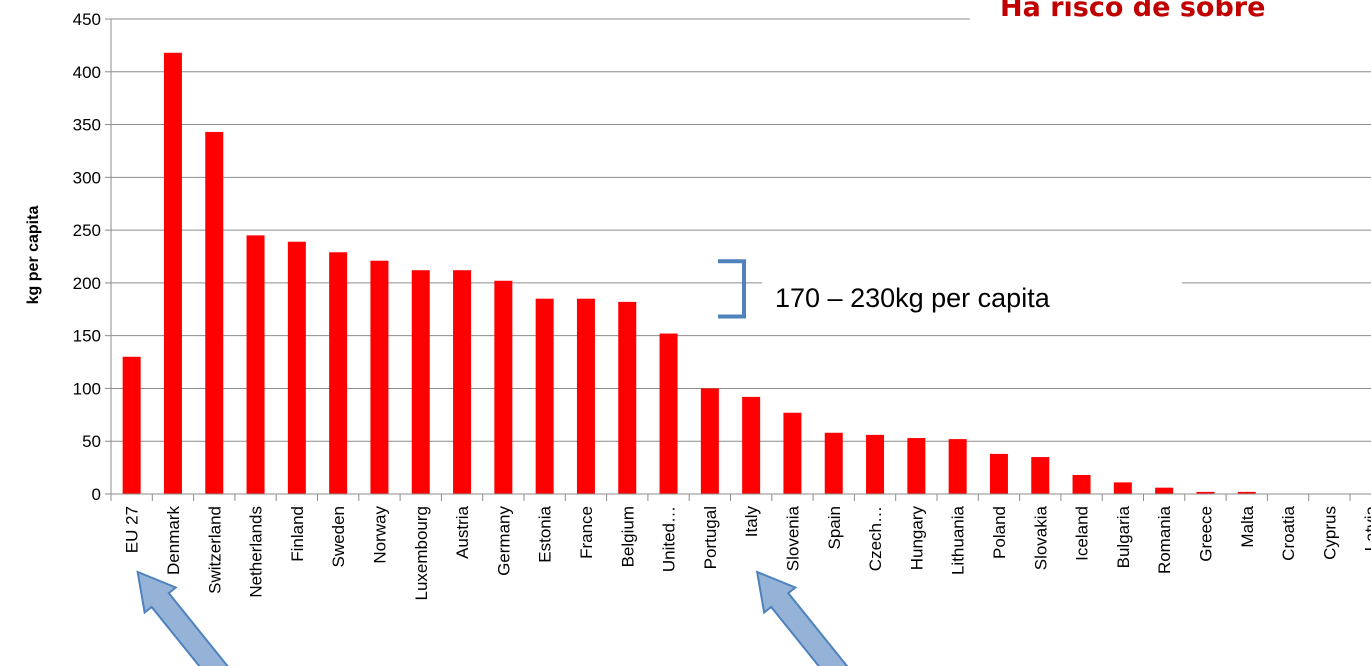 The image size is (1371, 666). What do you see at coordinates (999, 532) in the screenshot?
I see `x-tick-label: Poland` at bounding box center [999, 532].